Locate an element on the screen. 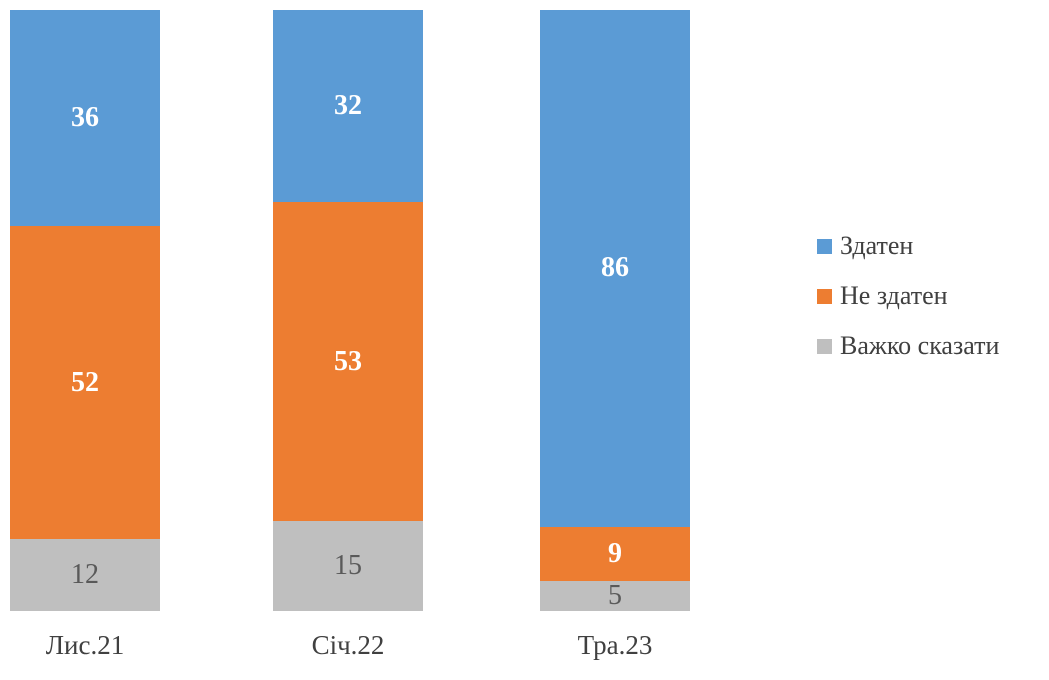 The height and width of the screenshot is (680, 1049). bar-segment-Важко сказати: 12 is located at coordinates (85, 574).